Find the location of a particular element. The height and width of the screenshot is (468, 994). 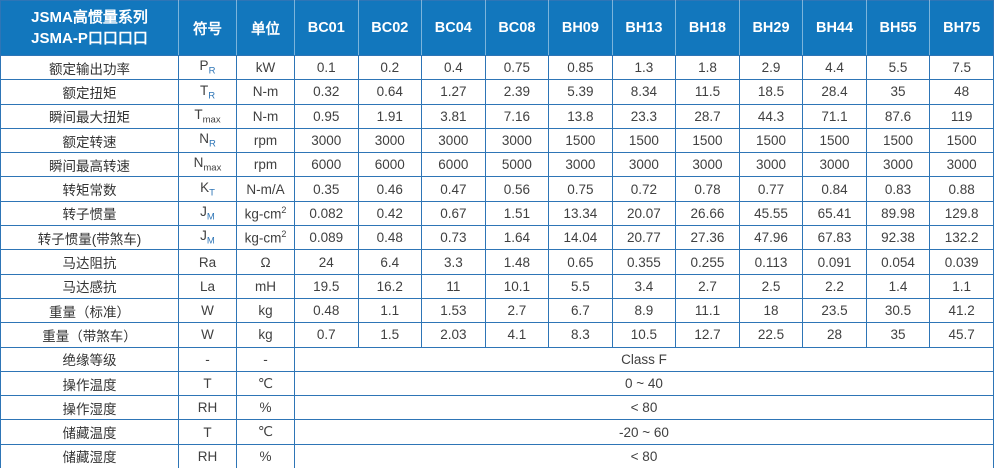

symbol-main: N is located at coordinates (198, 163).